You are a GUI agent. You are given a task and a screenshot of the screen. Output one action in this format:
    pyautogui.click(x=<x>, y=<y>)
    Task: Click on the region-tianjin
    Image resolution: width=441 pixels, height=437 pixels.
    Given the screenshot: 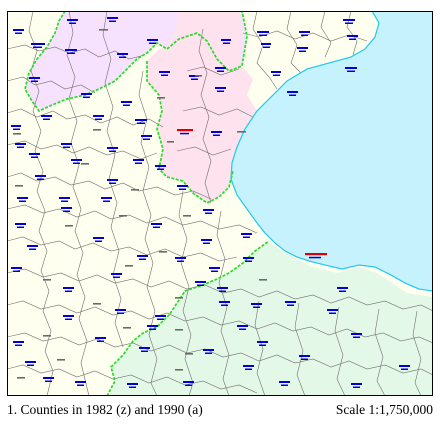 What is the action you would take?
    pyautogui.click(x=202, y=107)
    